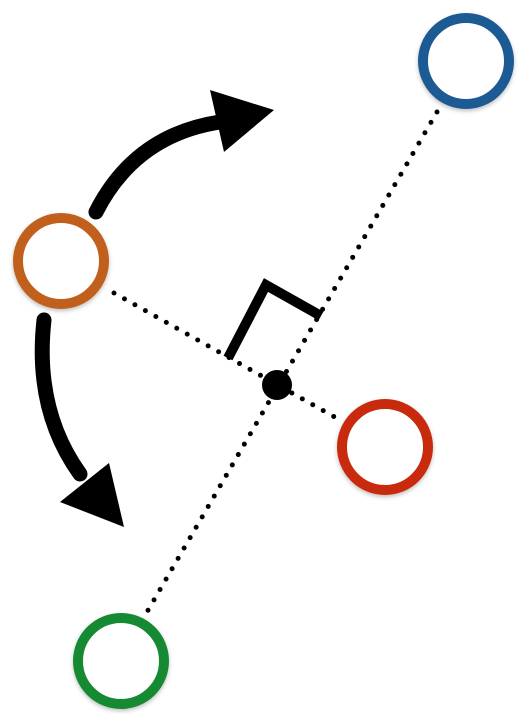 The width and height of the screenshot is (530, 714). Describe the element at coordinates (61, 261) in the screenshot. I see `orange-node` at that location.